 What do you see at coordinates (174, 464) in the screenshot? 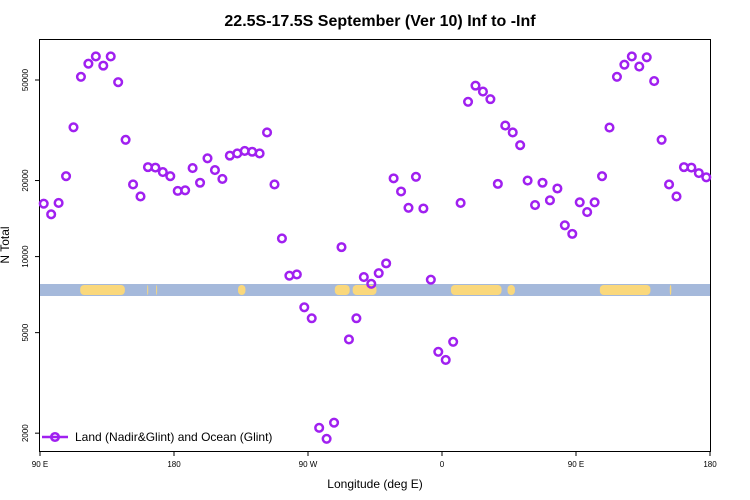
I see `x-tick-label: 180` at bounding box center [174, 464].